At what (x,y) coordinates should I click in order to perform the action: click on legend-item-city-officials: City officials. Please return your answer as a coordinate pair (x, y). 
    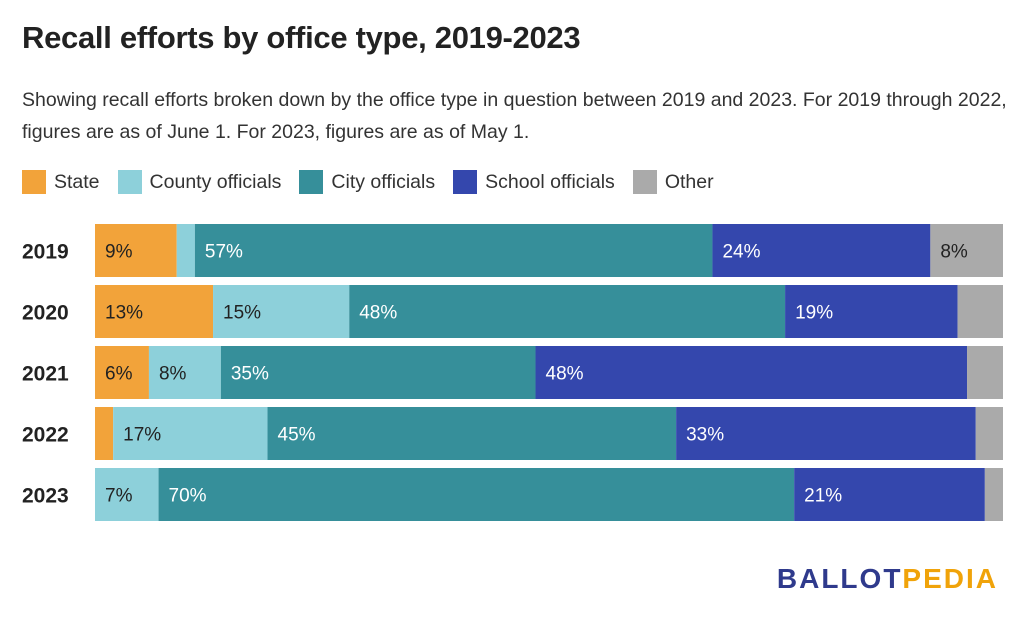
    Looking at the image, I should click on (367, 182).